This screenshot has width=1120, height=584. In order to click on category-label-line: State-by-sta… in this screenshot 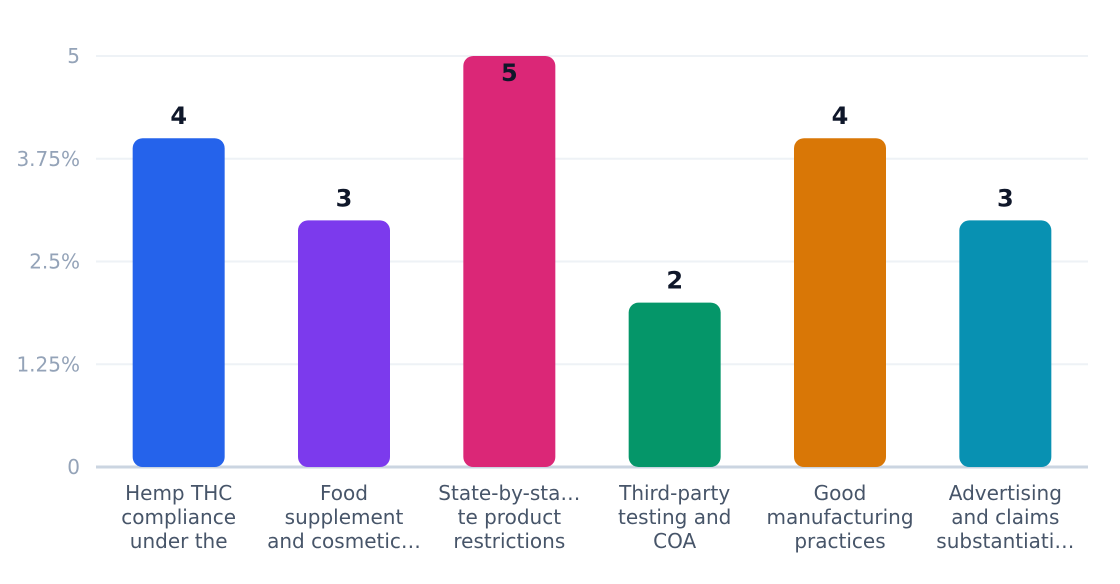, I will do `click(509, 493)`.